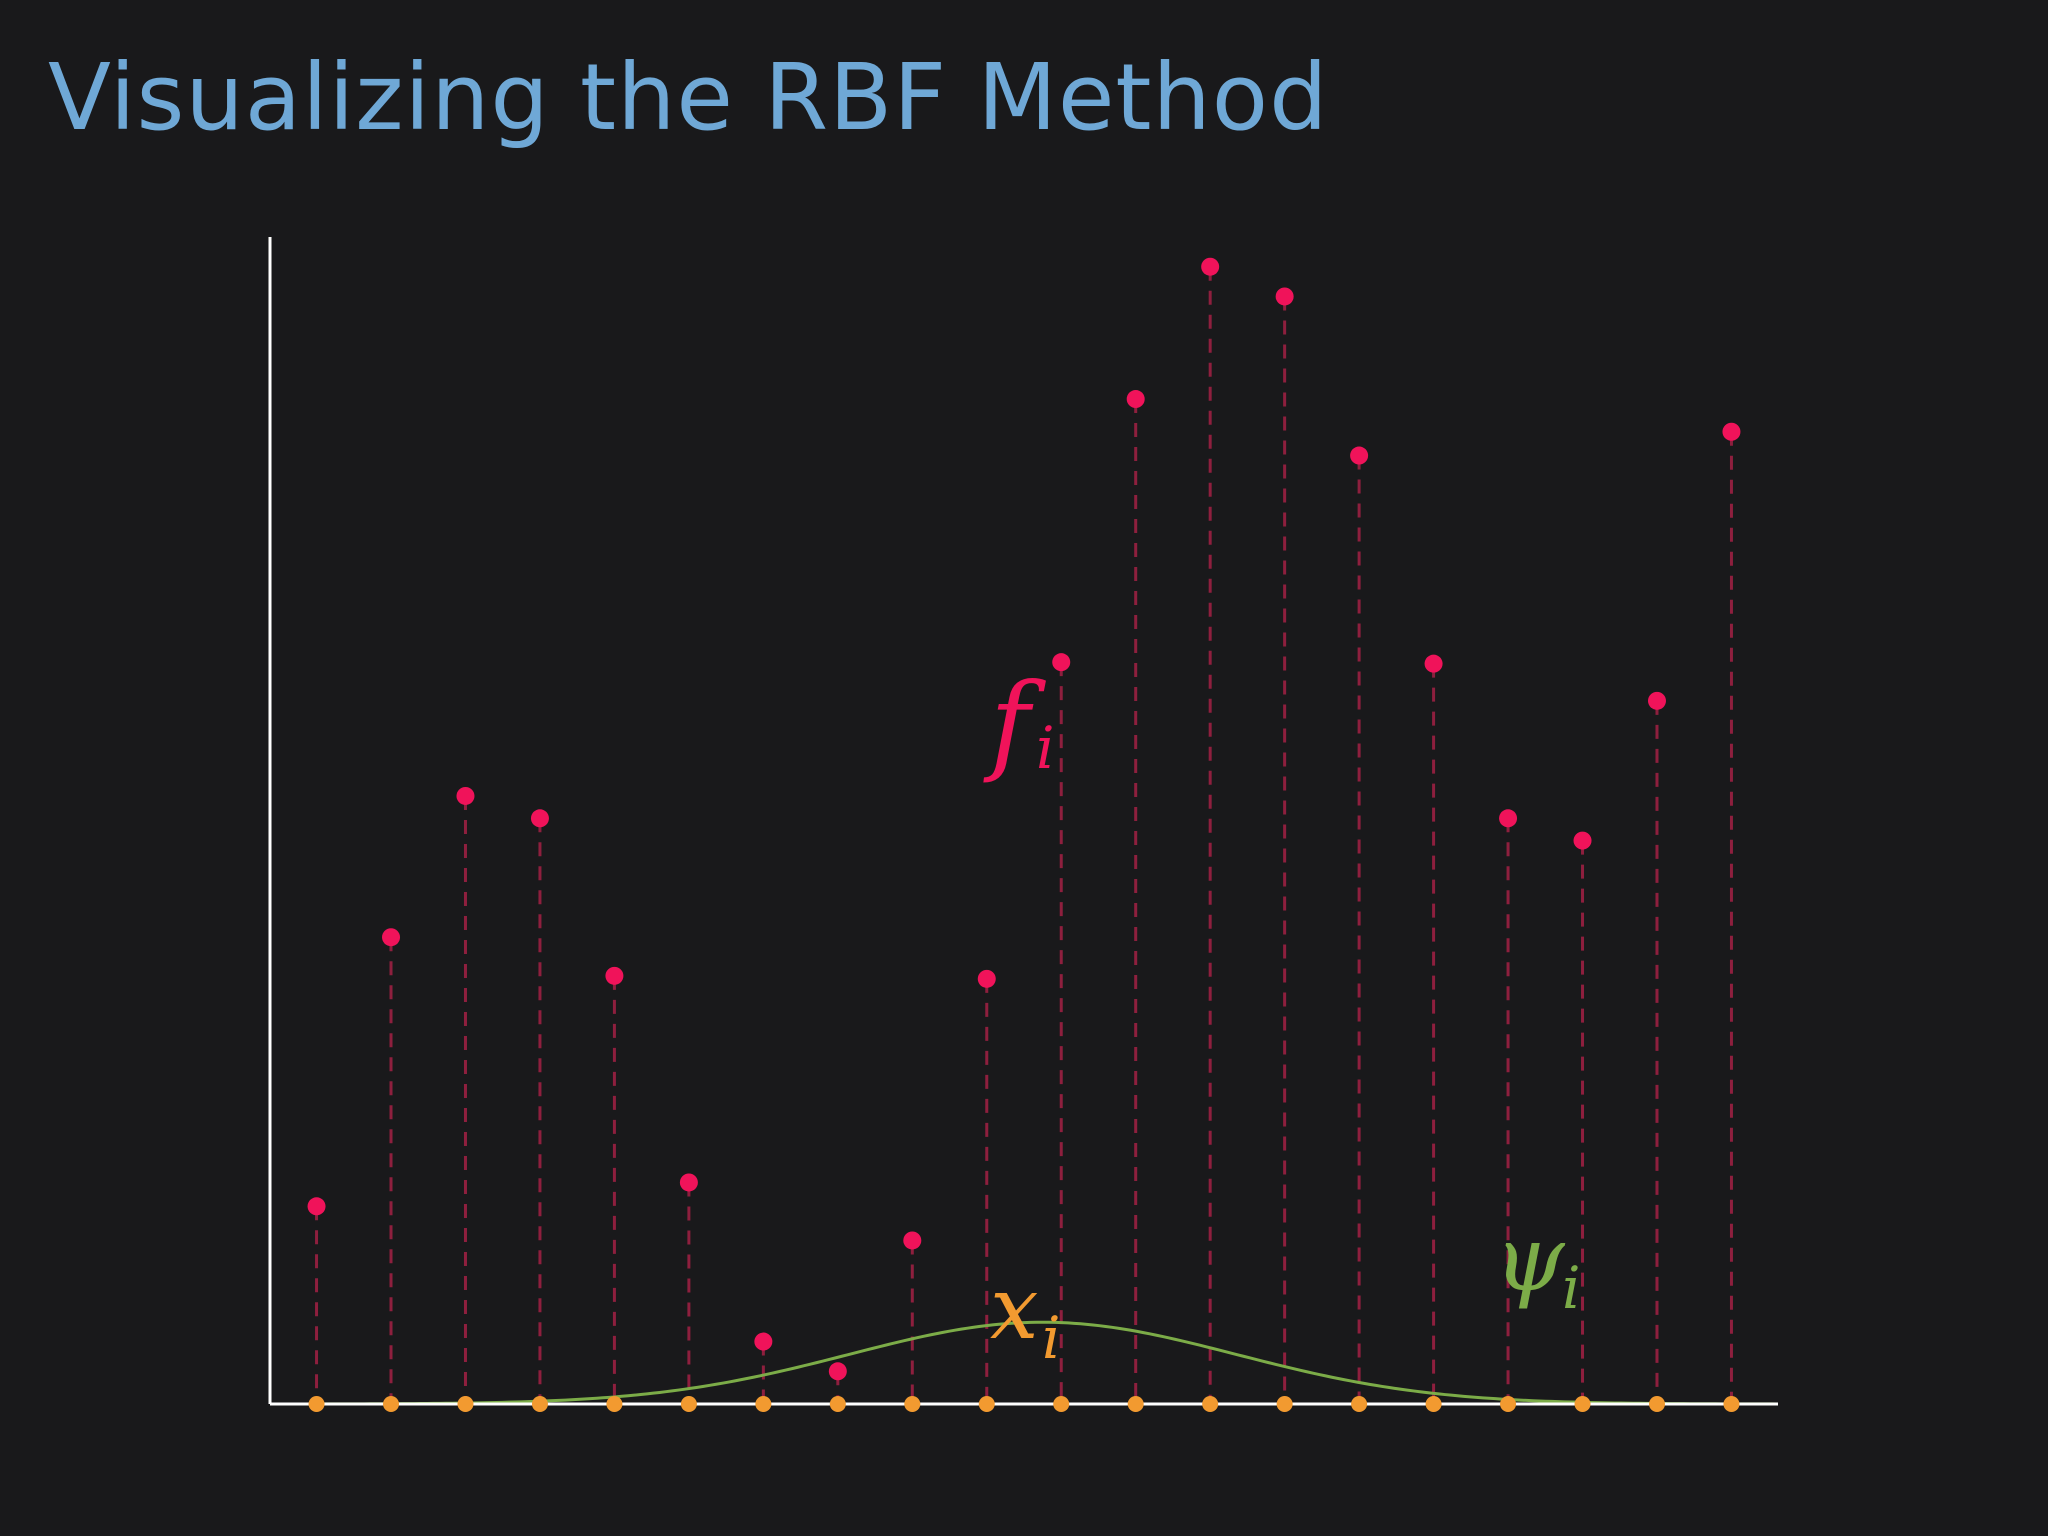  I want to click on label-x: x i, so click(1025, 1315).